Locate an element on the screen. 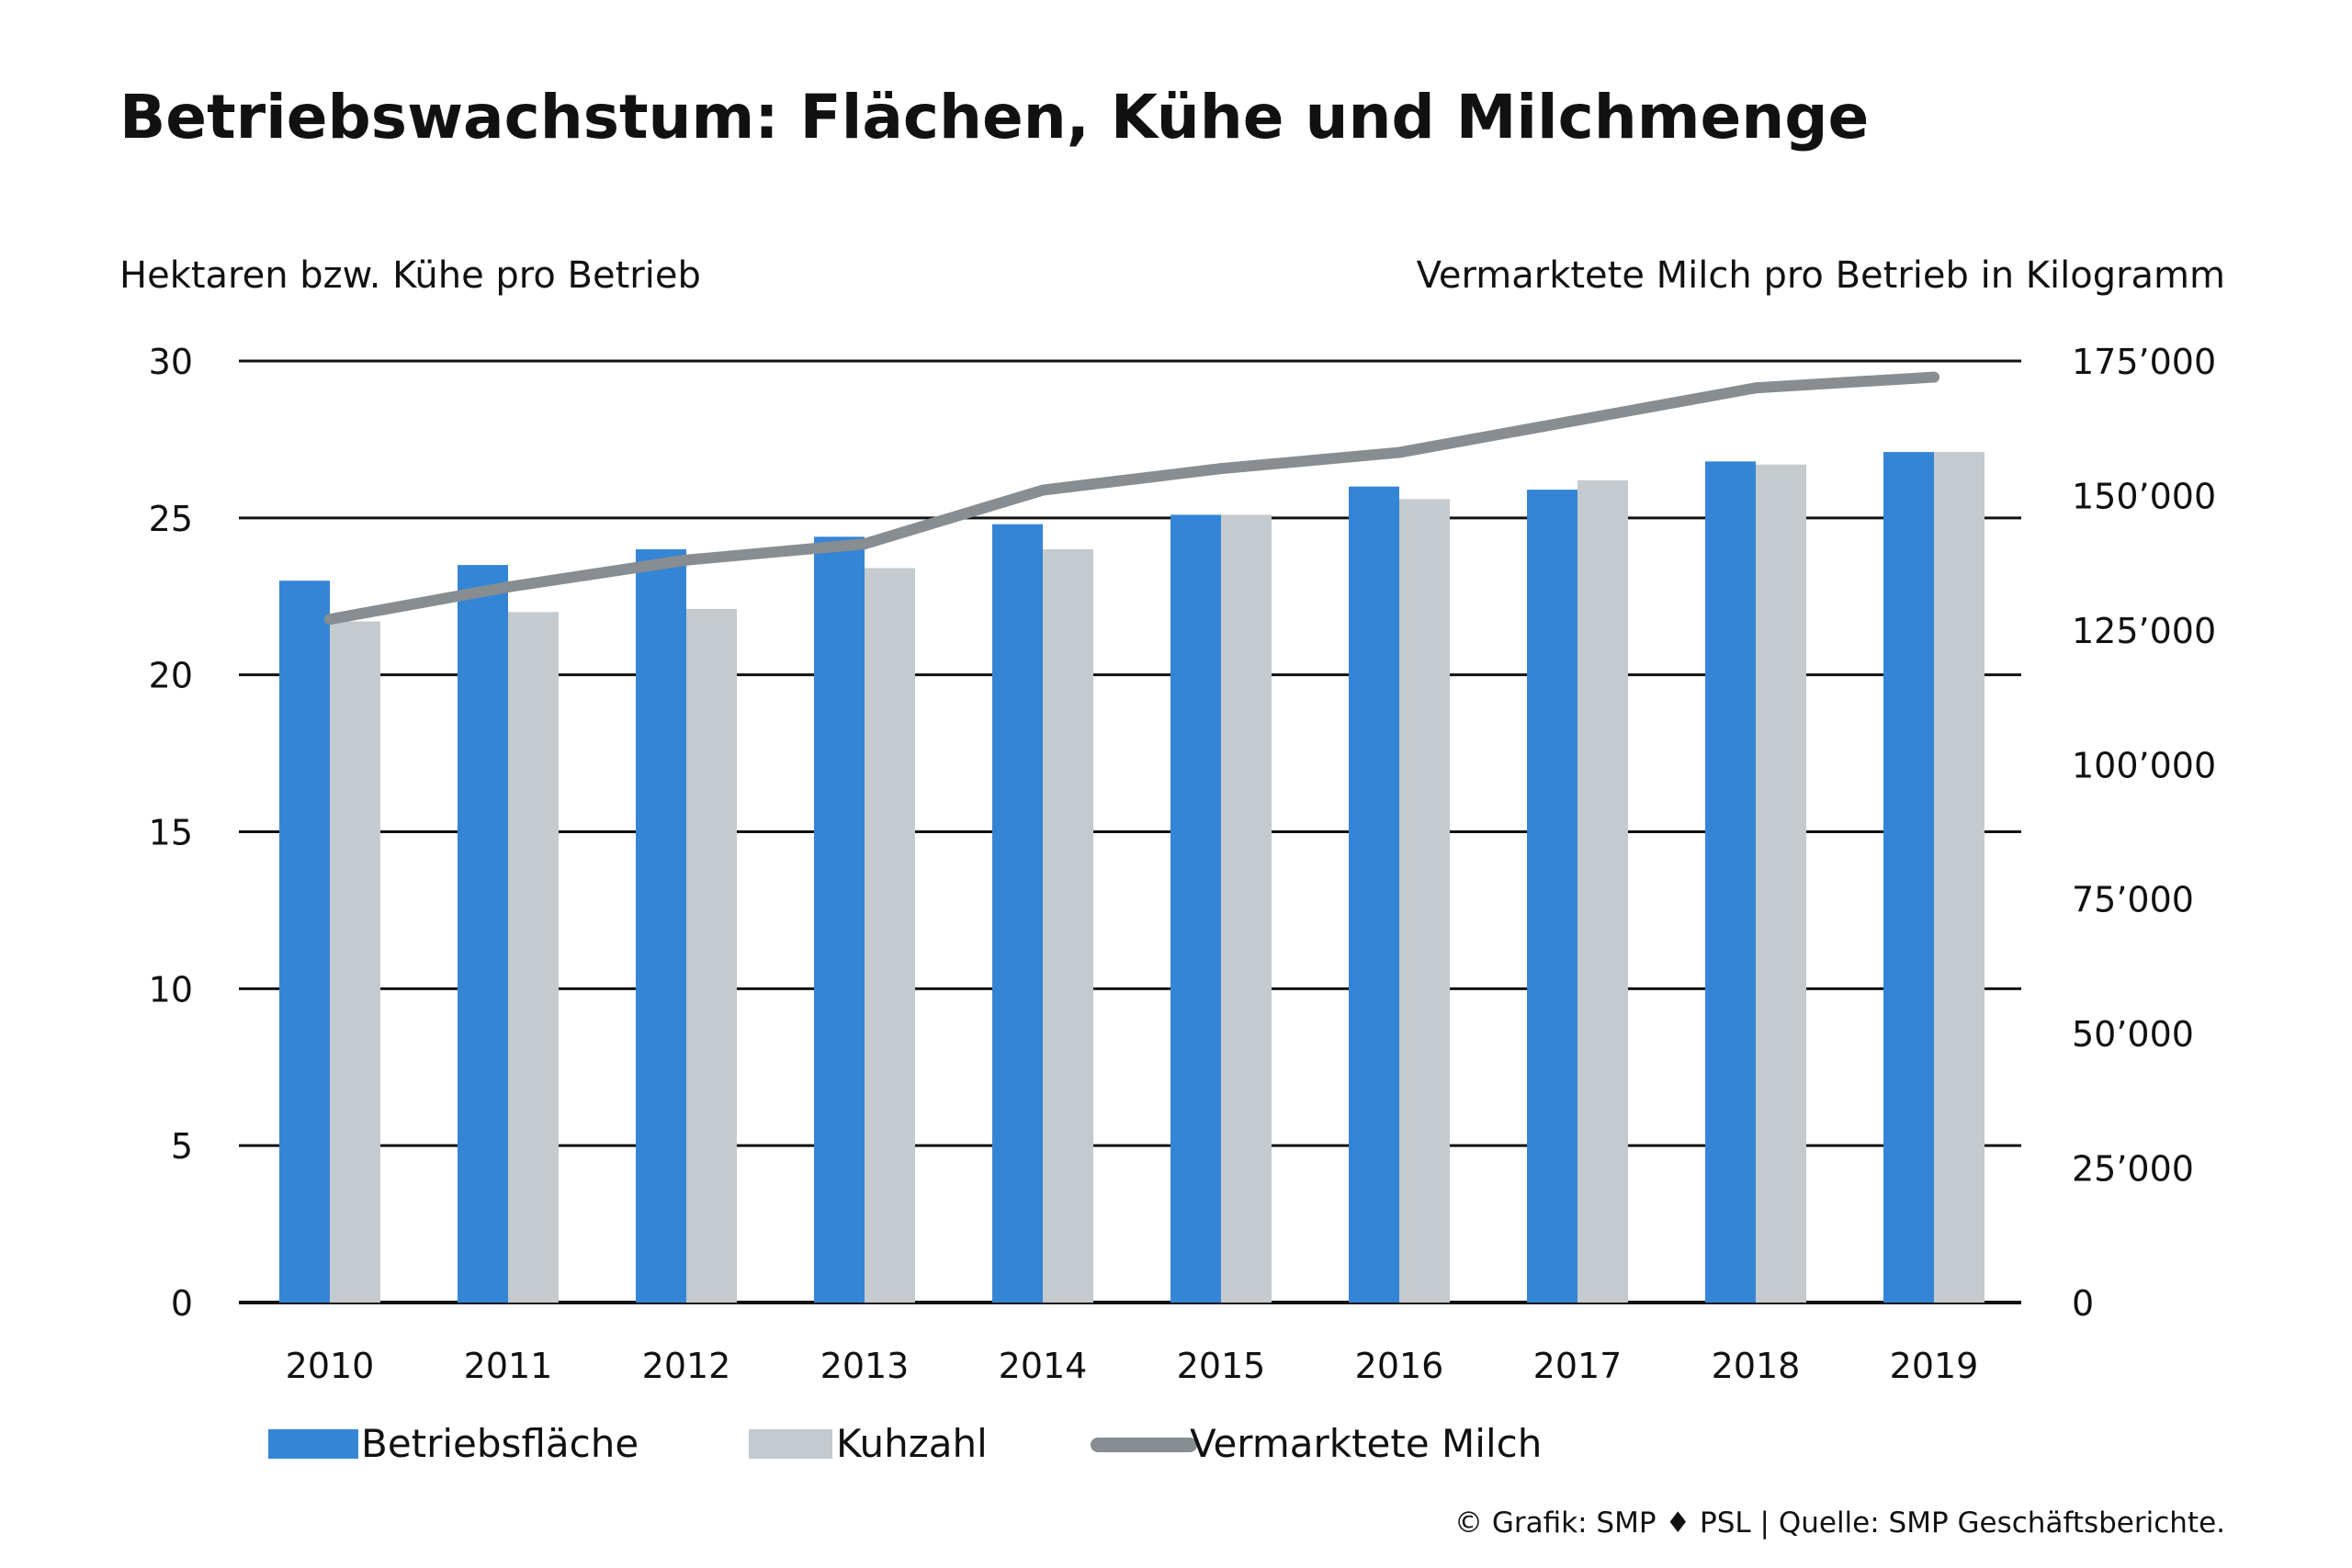 This screenshot has height=1568, width=2352. bar-betriebsflaeche-2012 is located at coordinates (661, 926).